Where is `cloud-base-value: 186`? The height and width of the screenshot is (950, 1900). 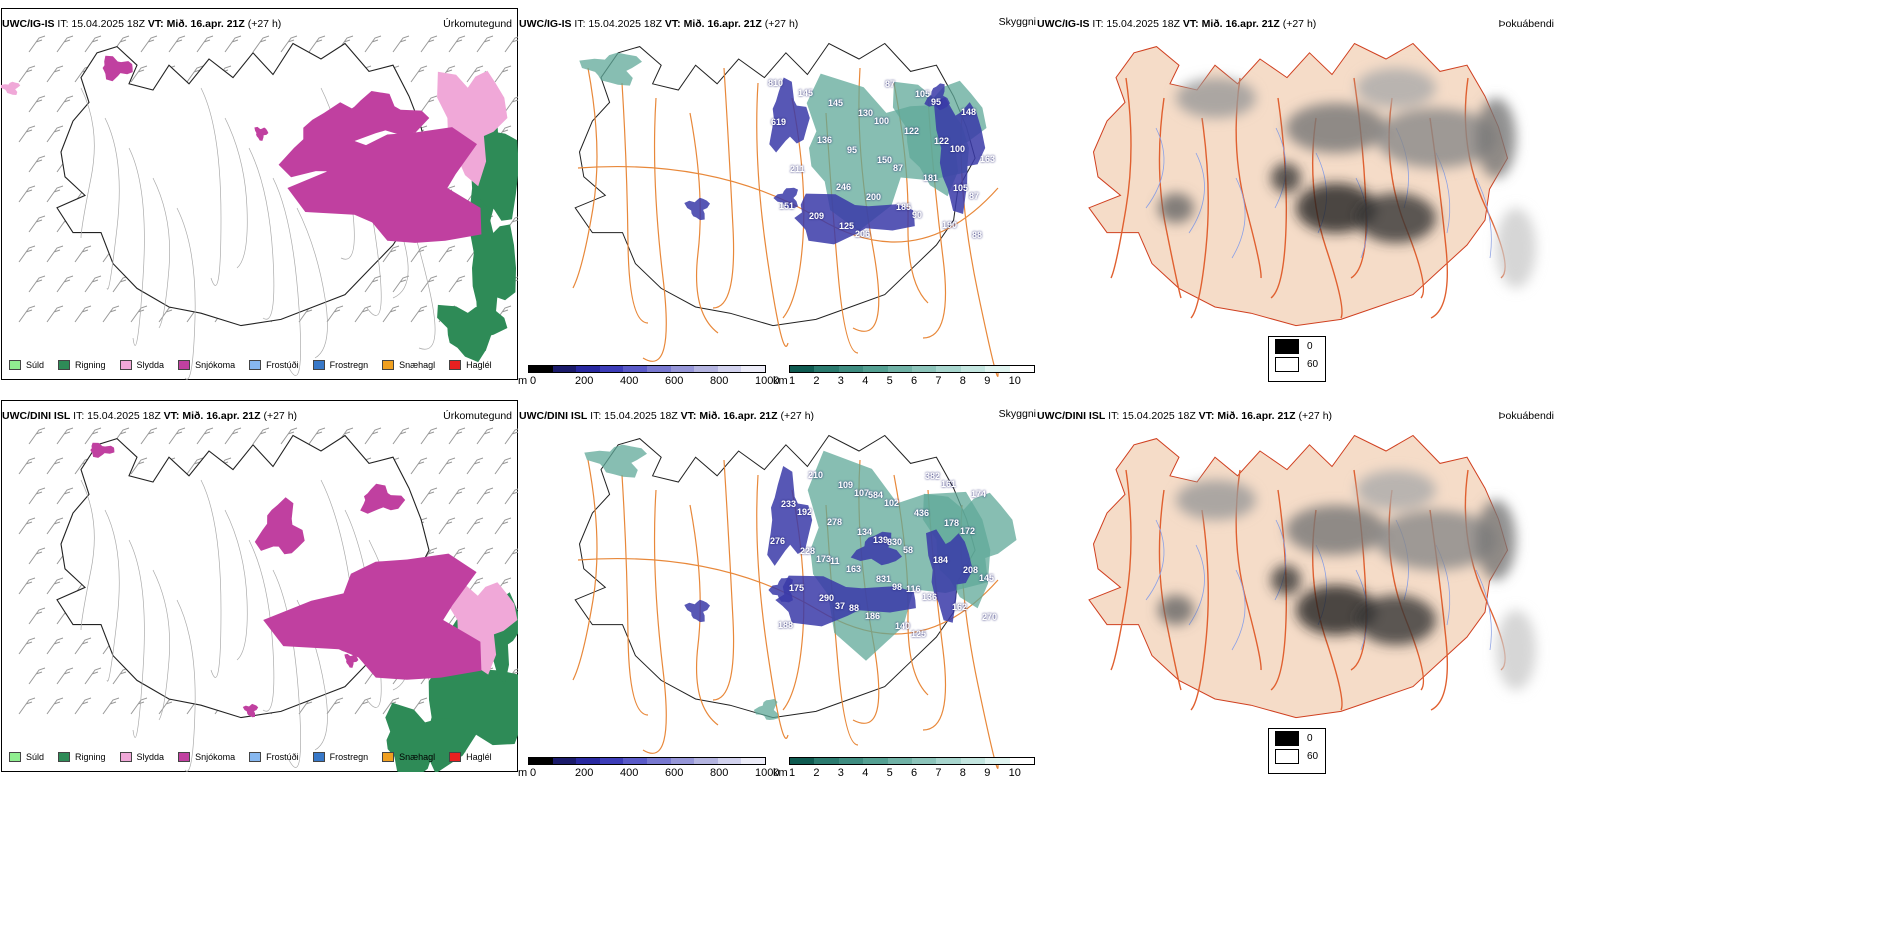
cloud-base-value: 186 is located at coordinates (873, 616).